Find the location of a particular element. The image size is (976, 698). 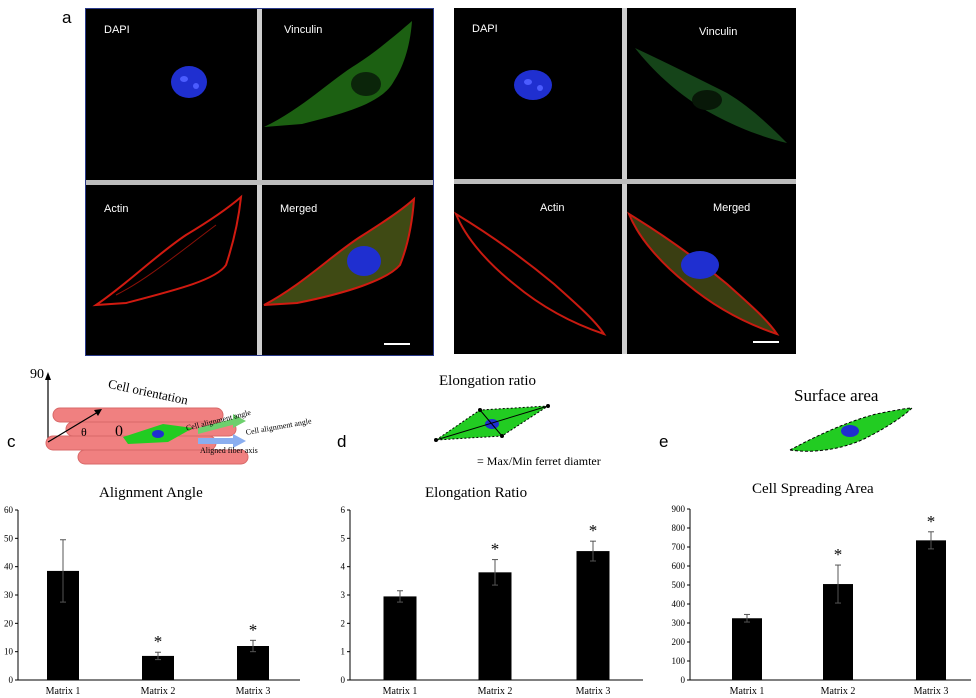

tile-actin-a: Actin is located at coordinates (171, 270).